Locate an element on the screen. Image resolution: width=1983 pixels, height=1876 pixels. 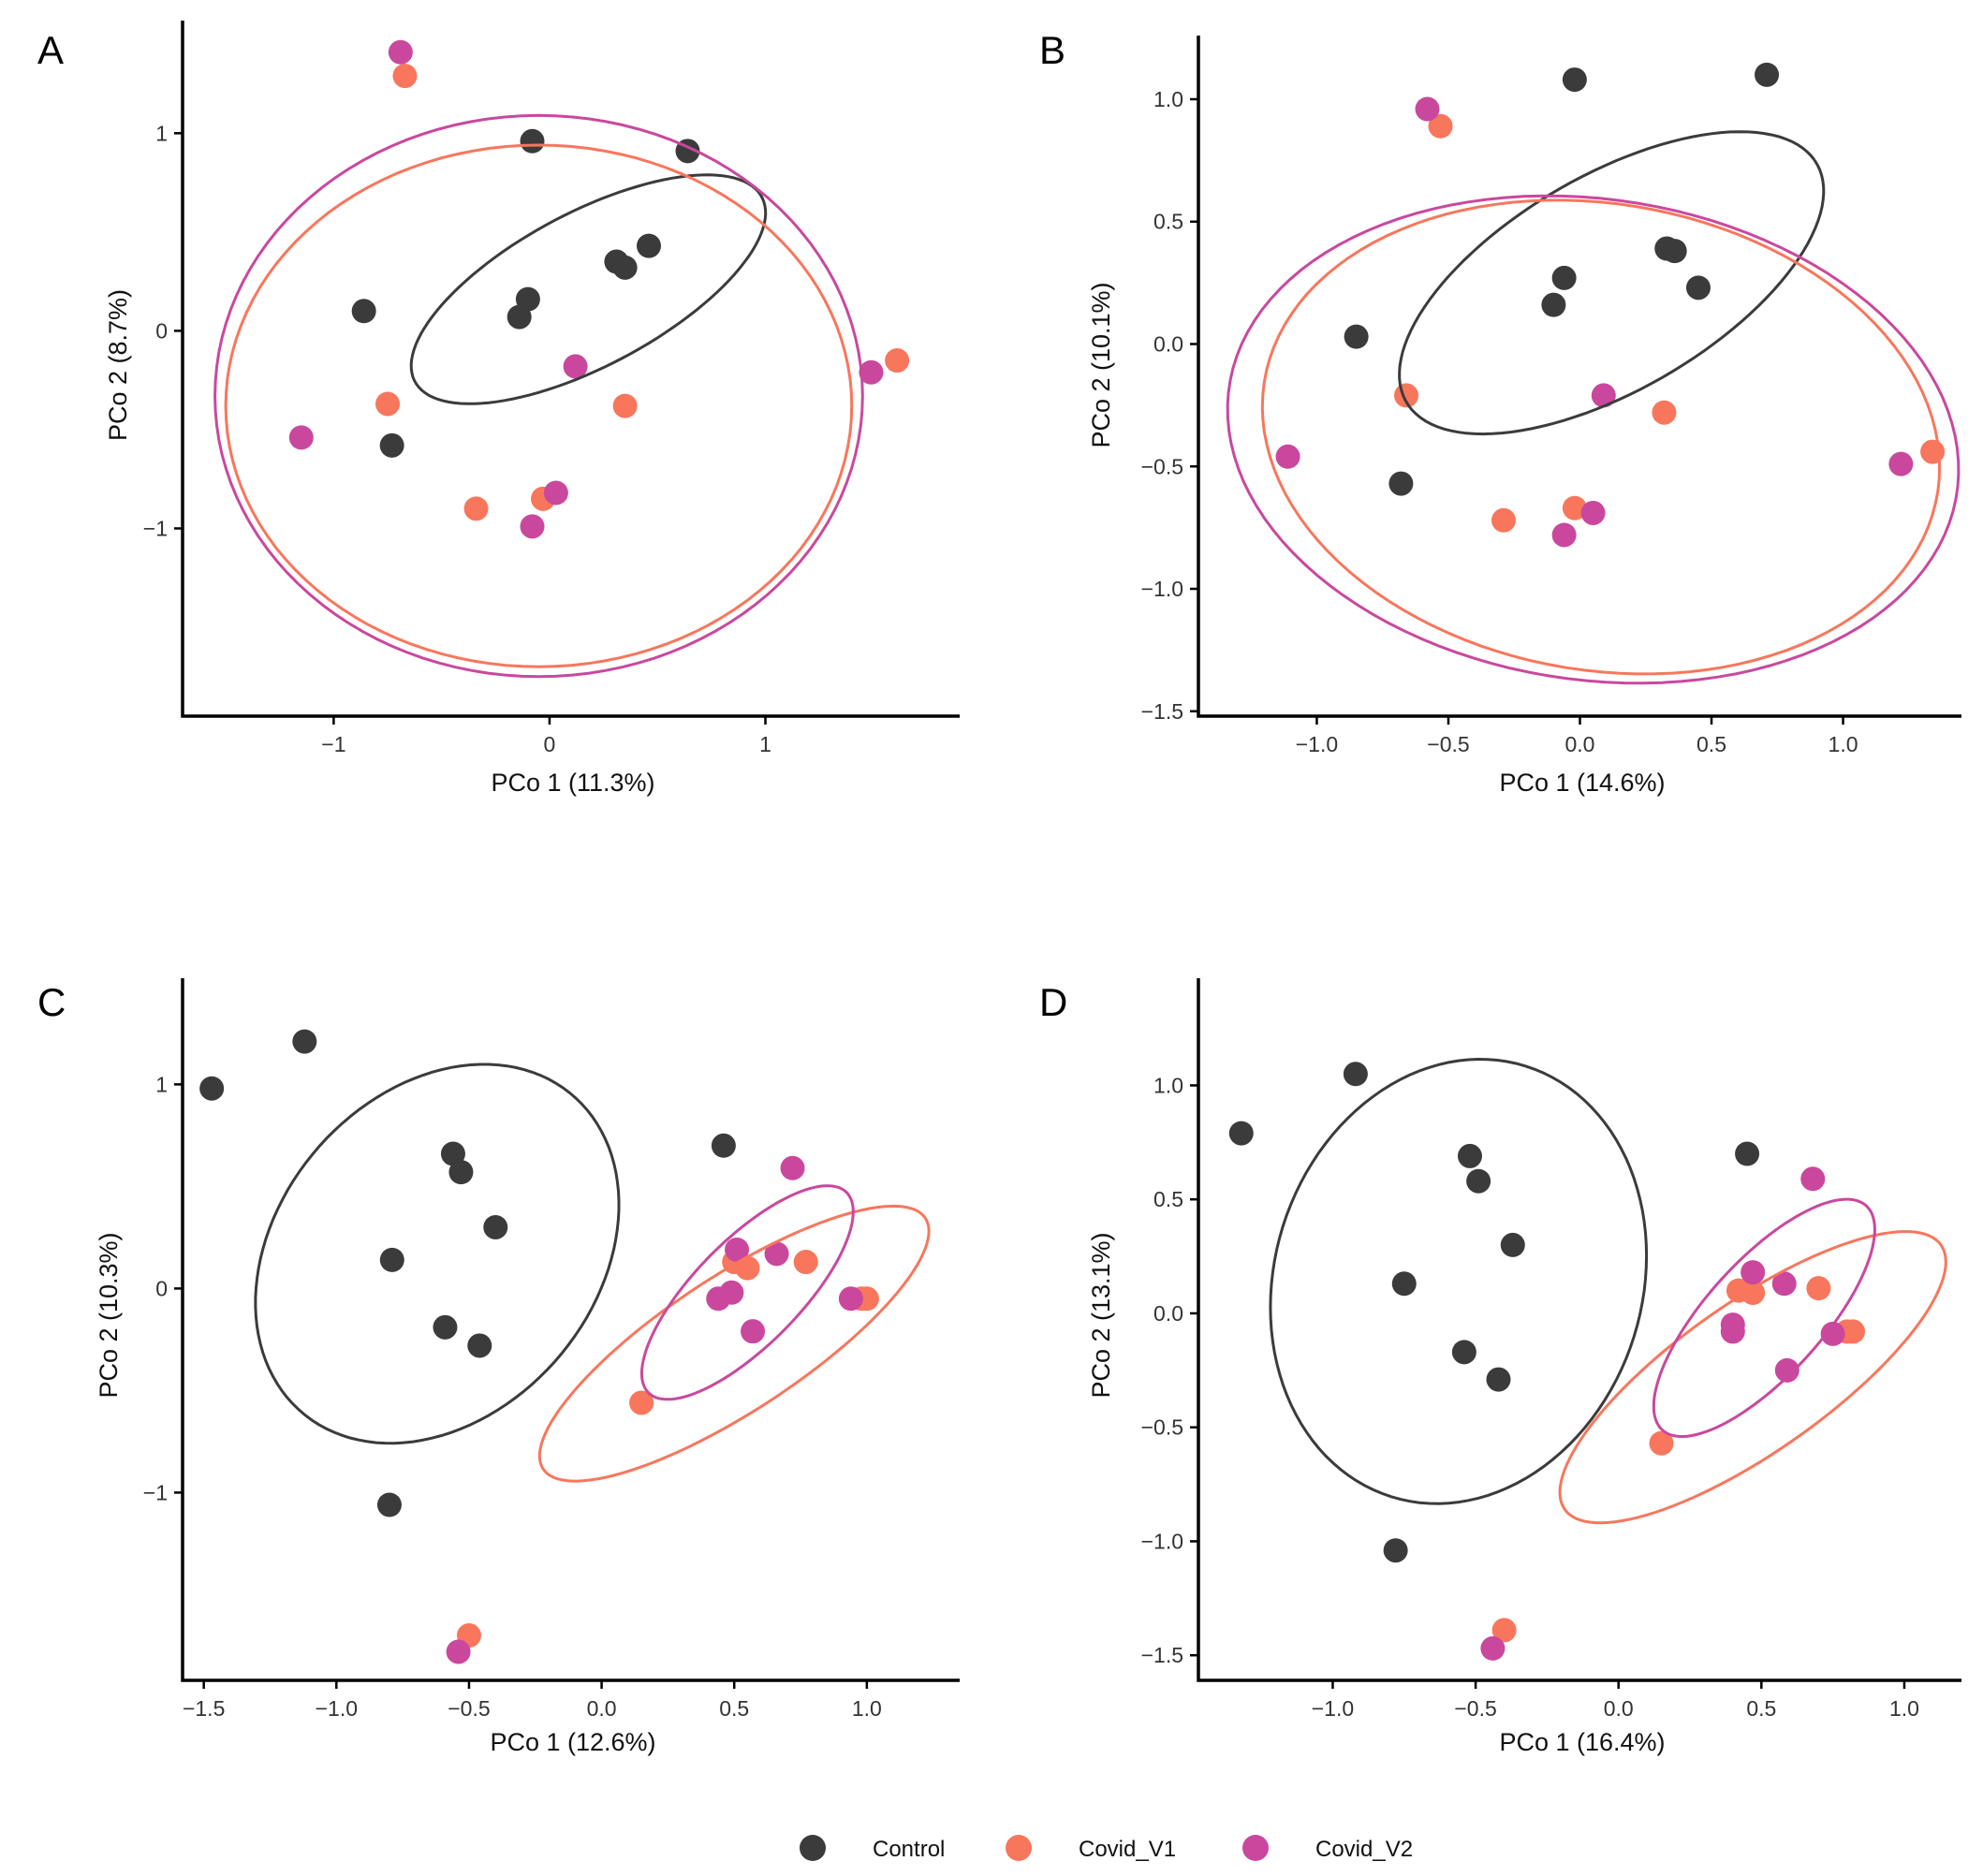
panel-c-x-tick-label: −1.0 is located at coordinates (337, 1708).